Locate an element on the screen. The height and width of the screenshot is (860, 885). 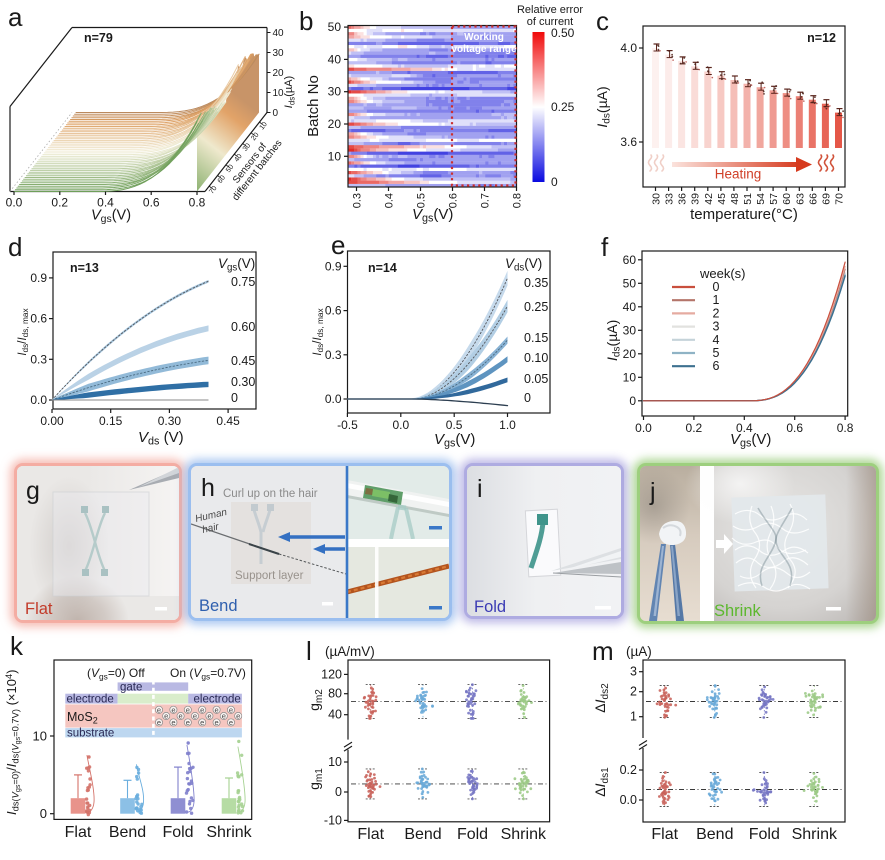
svg-text: 0.05 is located at coordinates (536, 379).